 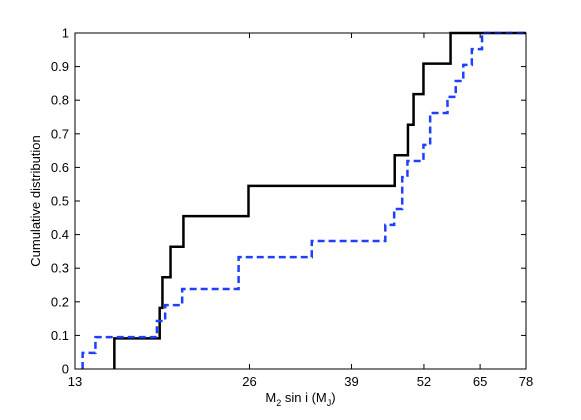 I want to click on x-axis-label-part: ), so click(x=333, y=397).